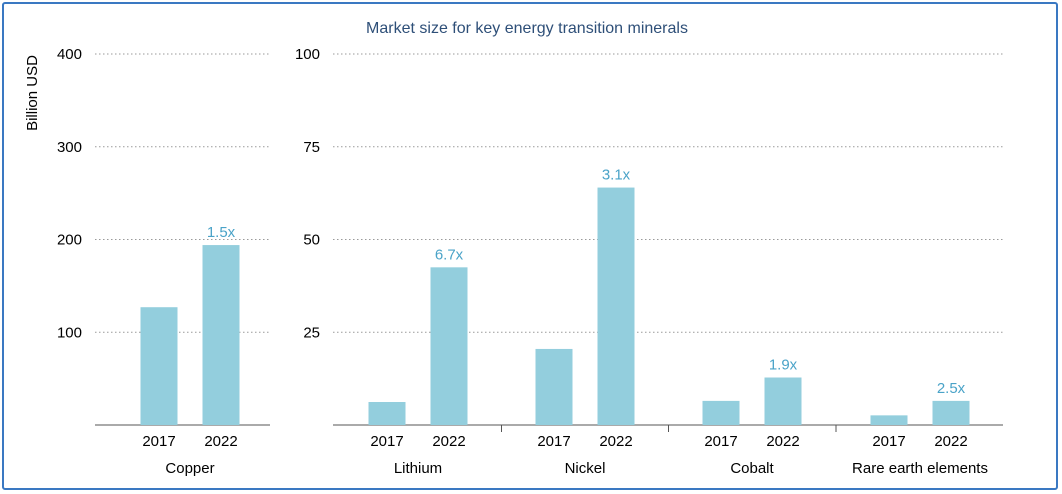 This screenshot has height=494, width=1062. What do you see at coordinates (449, 254) in the screenshot?
I see `growth-annotation: 6.7x` at bounding box center [449, 254].